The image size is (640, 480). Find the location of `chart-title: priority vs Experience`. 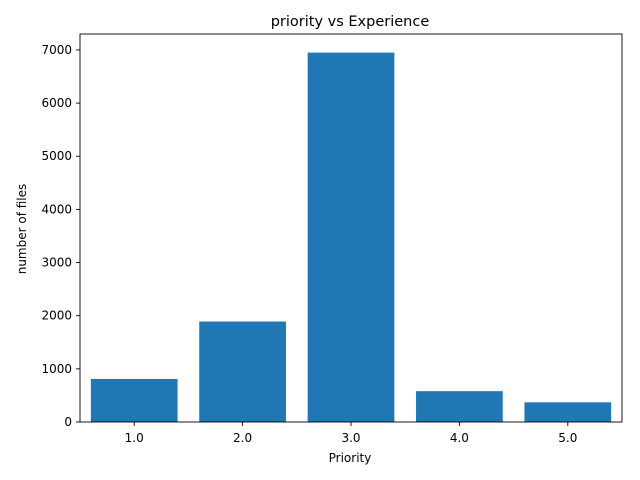

chart-title: priority vs Experience is located at coordinates (350, 22).